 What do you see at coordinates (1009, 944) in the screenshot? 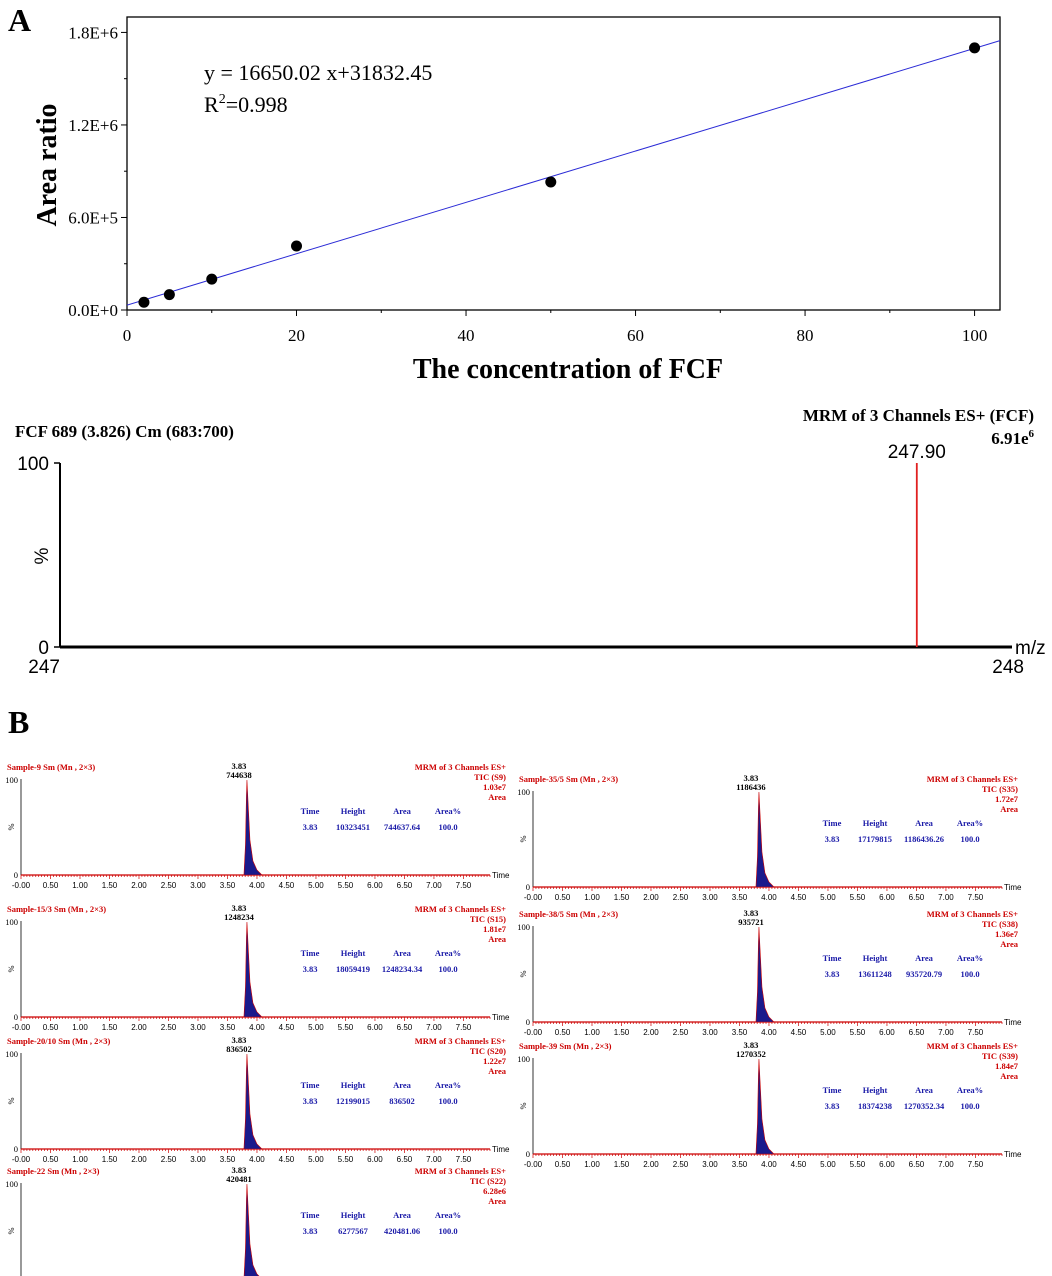
I see `chromatogram-area-word: Area` at bounding box center [1009, 944].